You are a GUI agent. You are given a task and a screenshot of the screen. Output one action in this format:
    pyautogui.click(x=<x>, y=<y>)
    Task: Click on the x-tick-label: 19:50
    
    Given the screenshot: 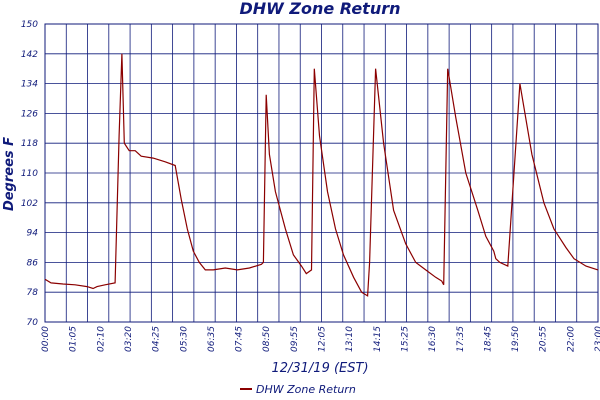 What is the action you would take?
    pyautogui.click(x=516, y=339)
    